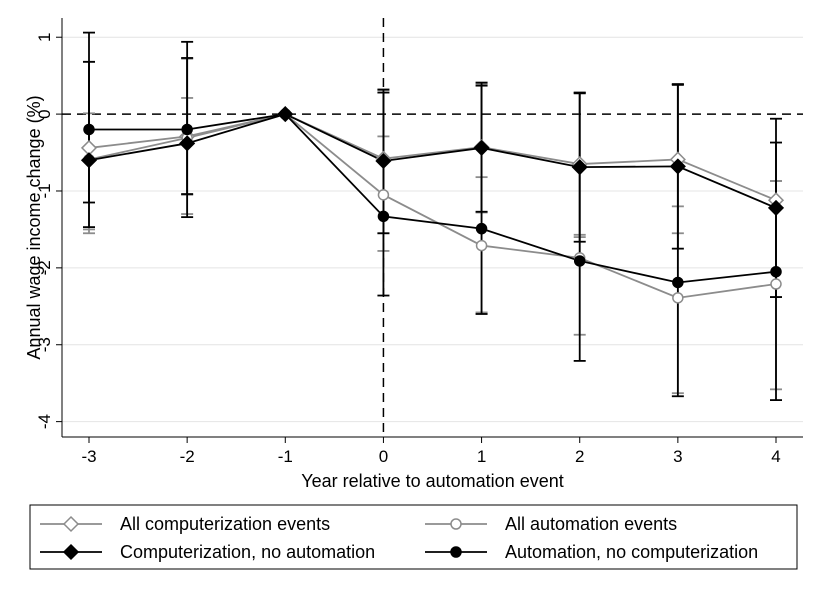 The image size is (825, 600). I want to click on y-tick-label: -1, so click(44, 190).